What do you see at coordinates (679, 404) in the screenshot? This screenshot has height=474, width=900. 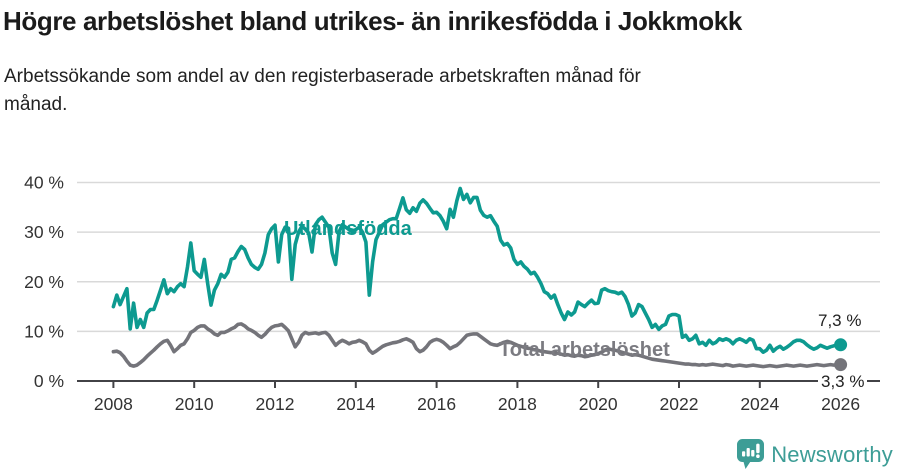 I see `x-tick-label: 2022` at bounding box center [679, 404].